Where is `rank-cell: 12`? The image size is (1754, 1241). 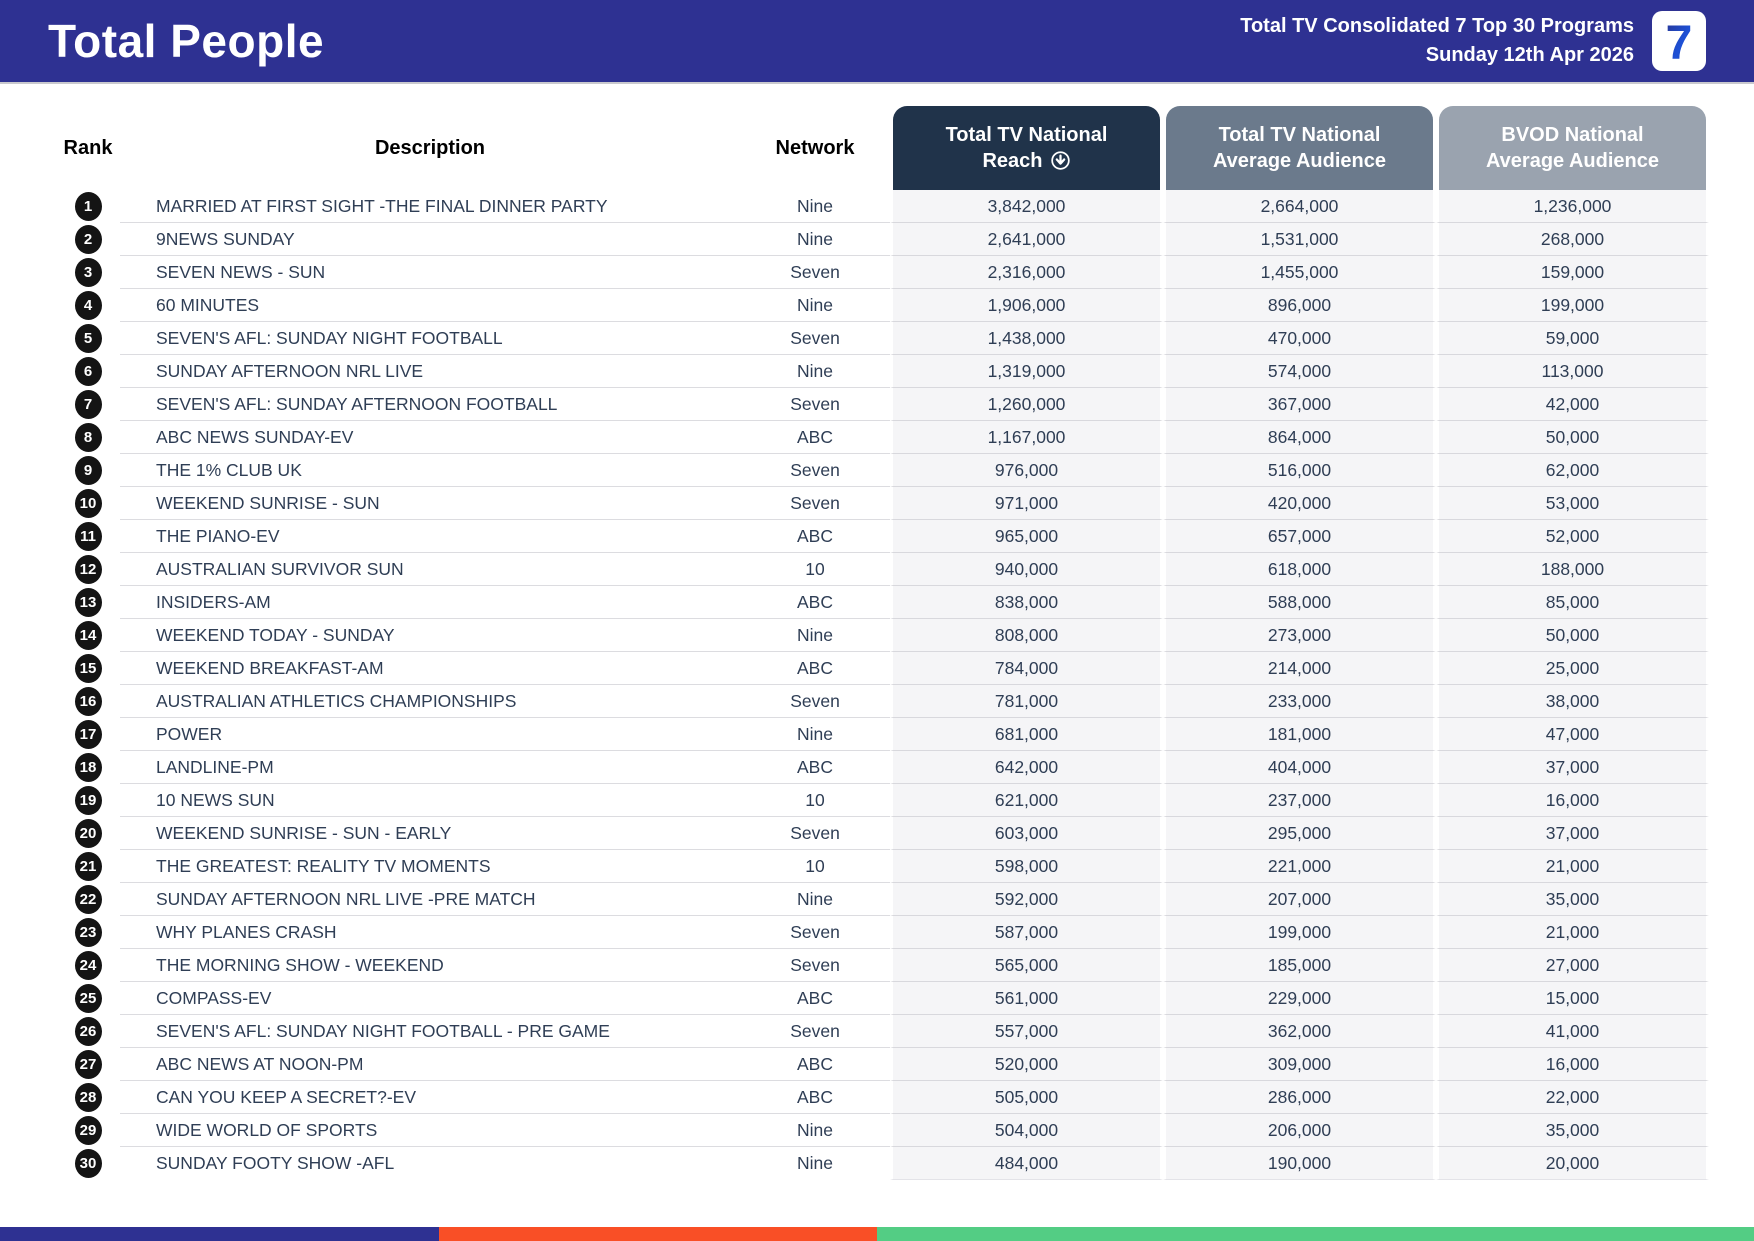 rank-cell: 12 is located at coordinates (88, 569).